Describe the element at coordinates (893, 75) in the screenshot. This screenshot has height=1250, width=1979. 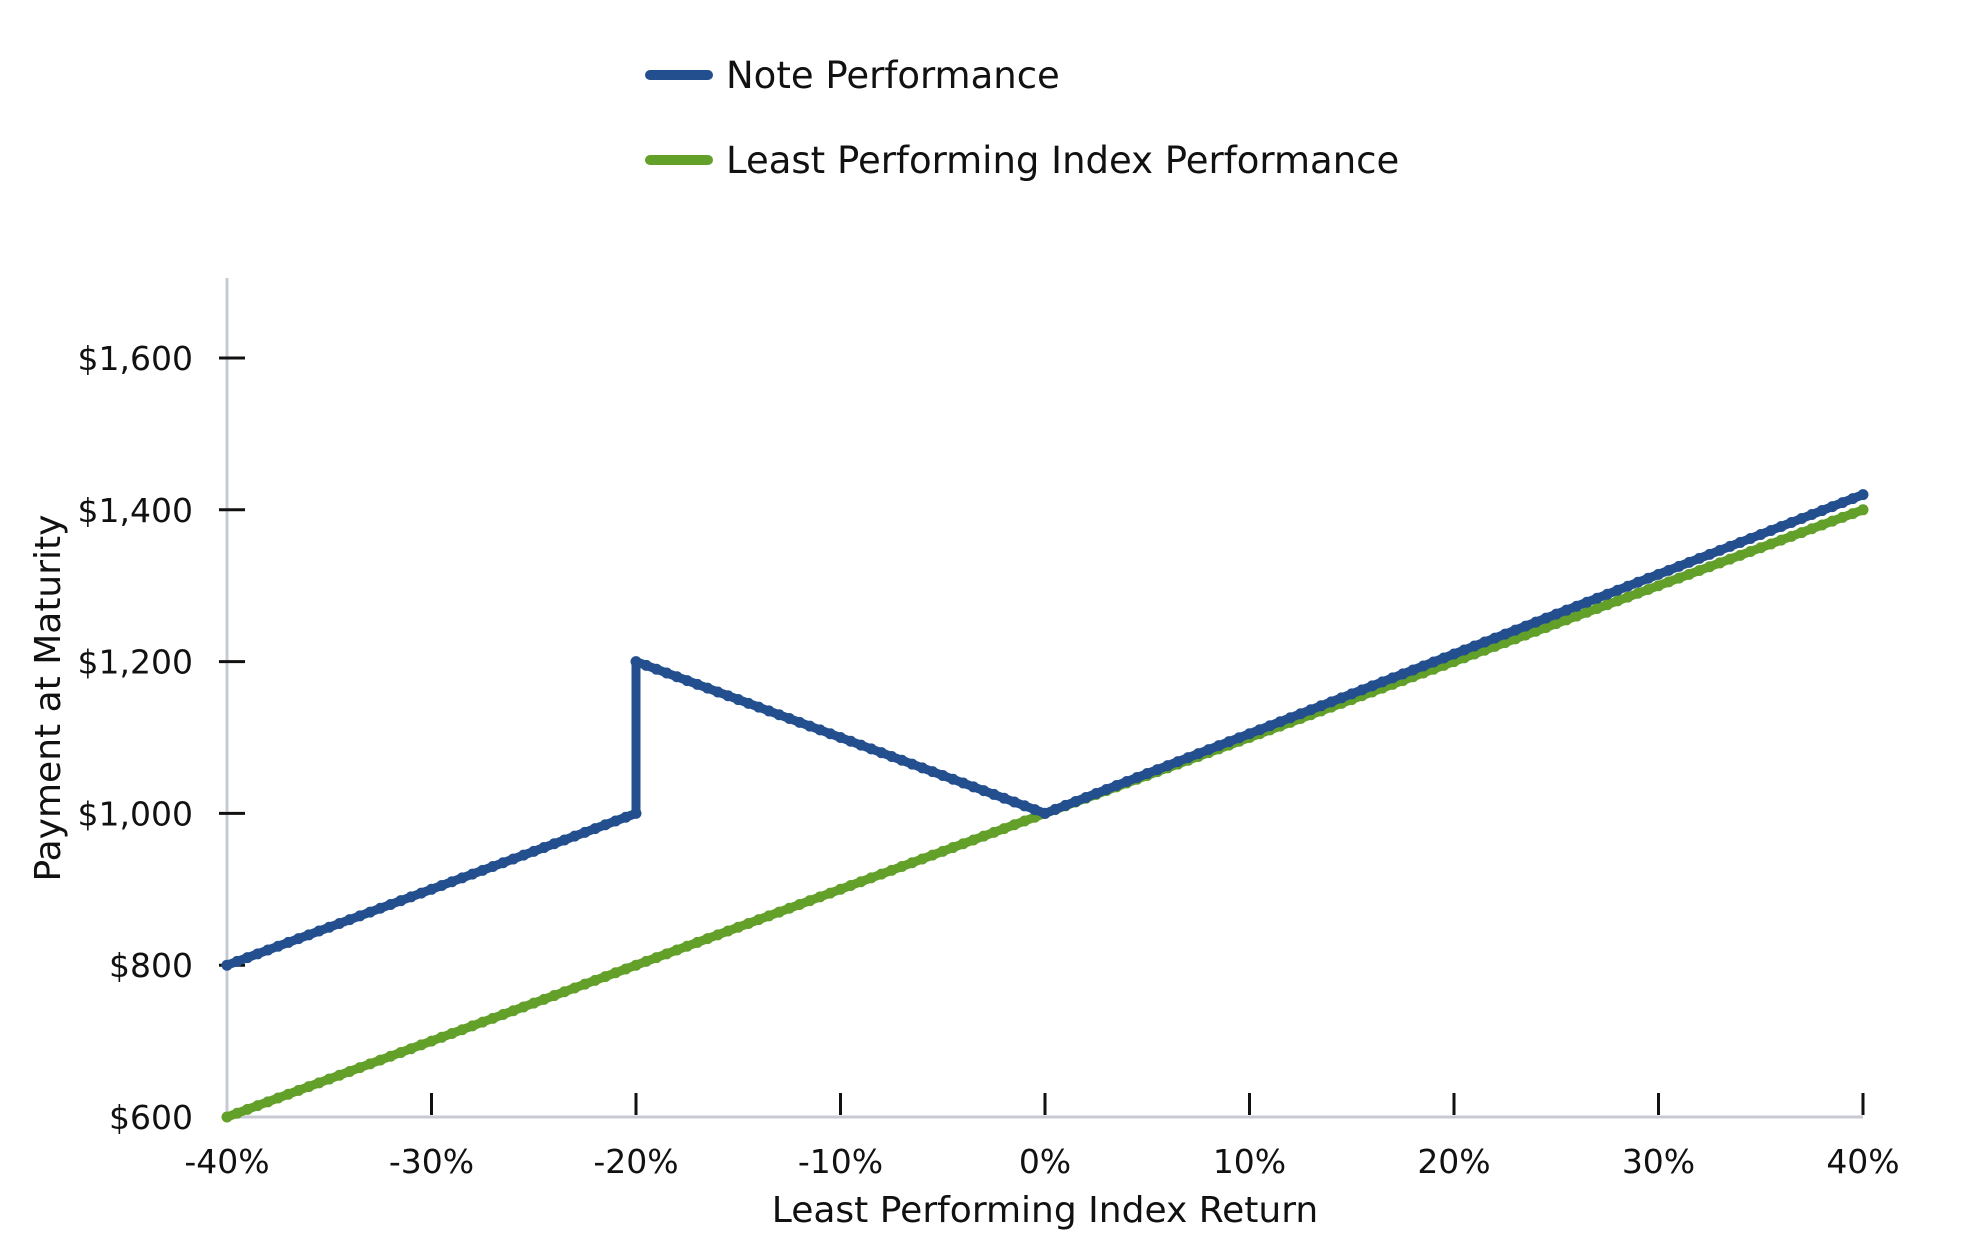
I see `legend-label-note-performance: Note Performance` at that location.